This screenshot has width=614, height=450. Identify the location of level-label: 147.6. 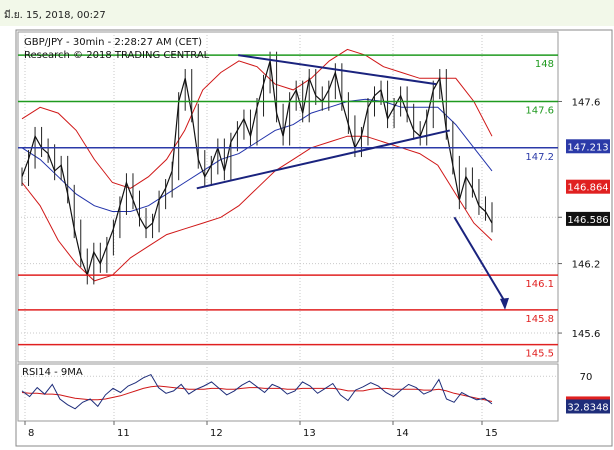
(539, 110).